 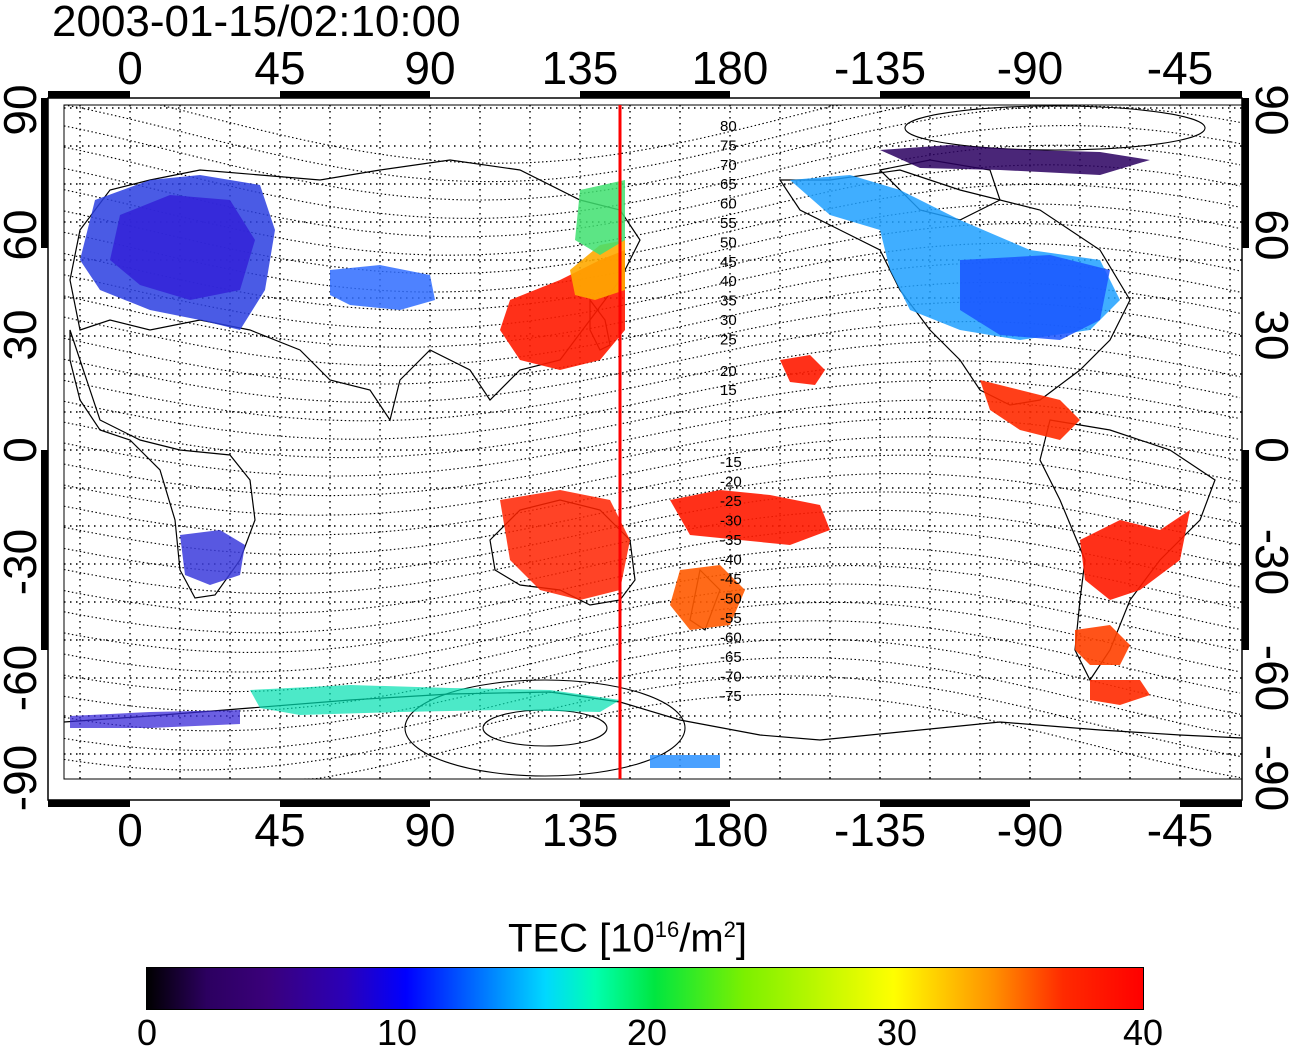 What do you see at coordinates (147, 1032) in the screenshot?
I see `colorbar-label-0: 0` at bounding box center [147, 1032].